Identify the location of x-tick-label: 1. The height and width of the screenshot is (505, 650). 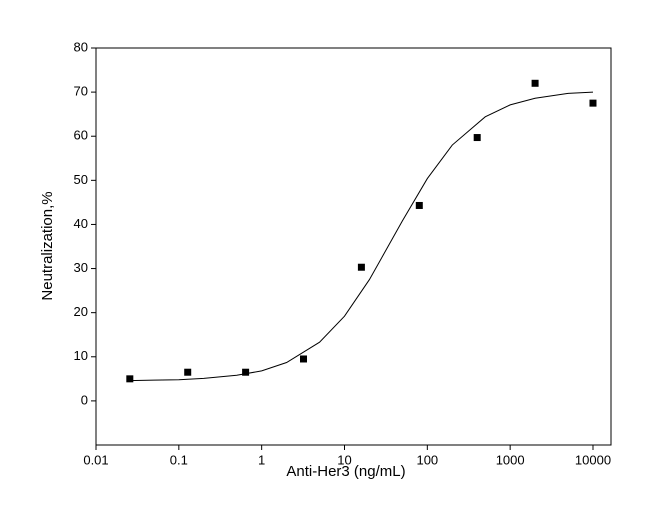
(261, 459).